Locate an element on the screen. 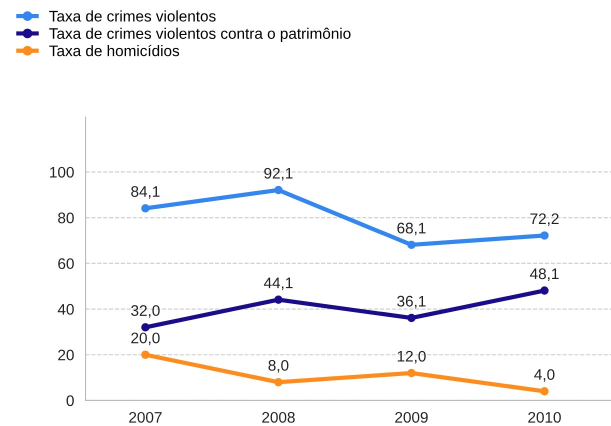  y-tick-label: 20 is located at coordinates (66, 355).